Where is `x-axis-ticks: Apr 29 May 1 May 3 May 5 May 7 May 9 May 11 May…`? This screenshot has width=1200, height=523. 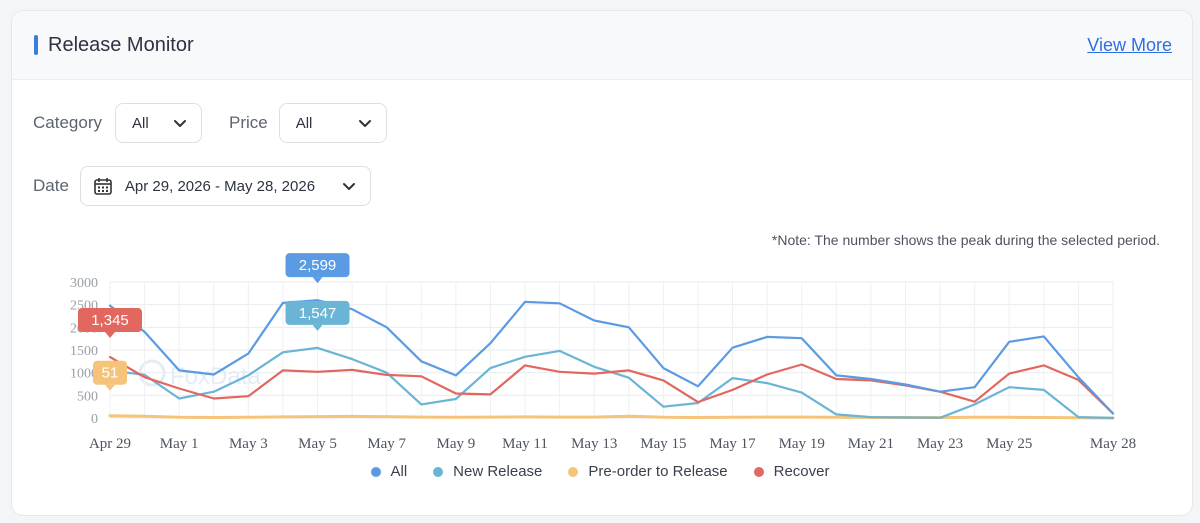
x-axis-ticks: Apr 29 May 1 May 3 May 5 May 7 May 9 May 11 May… is located at coordinates (612, 444).